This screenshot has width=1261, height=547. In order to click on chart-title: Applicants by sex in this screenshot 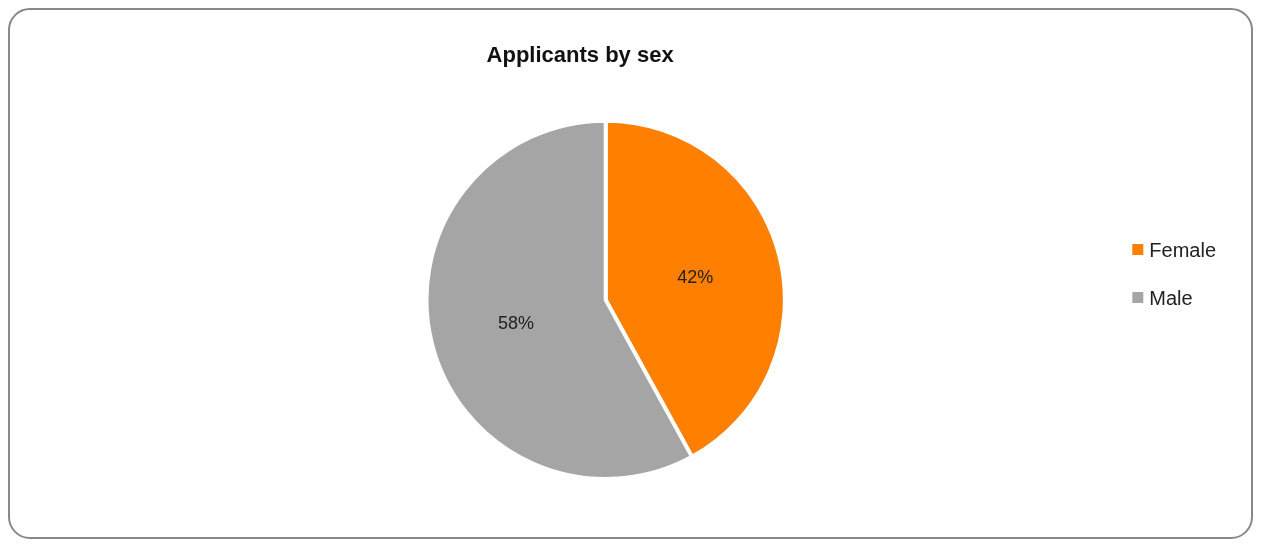, I will do `click(580, 54)`.